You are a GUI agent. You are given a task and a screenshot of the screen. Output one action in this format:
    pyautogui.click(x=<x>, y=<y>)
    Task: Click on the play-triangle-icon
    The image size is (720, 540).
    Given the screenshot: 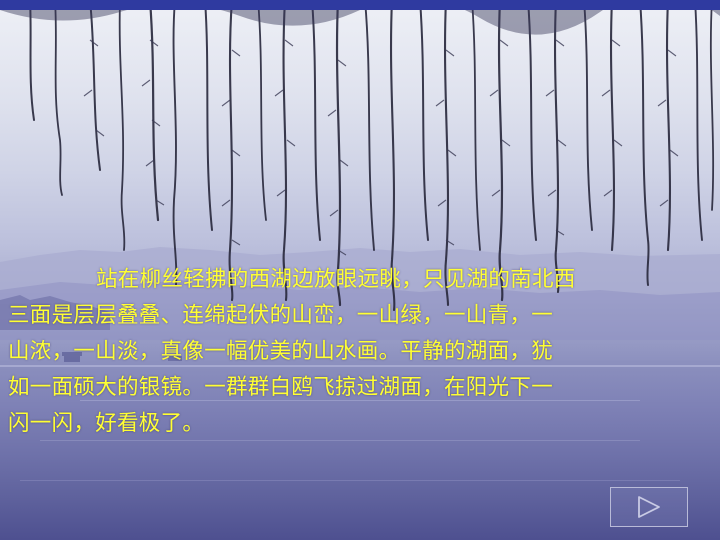 What is the action you would take?
    pyautogui.click(x=649, y=507)
    